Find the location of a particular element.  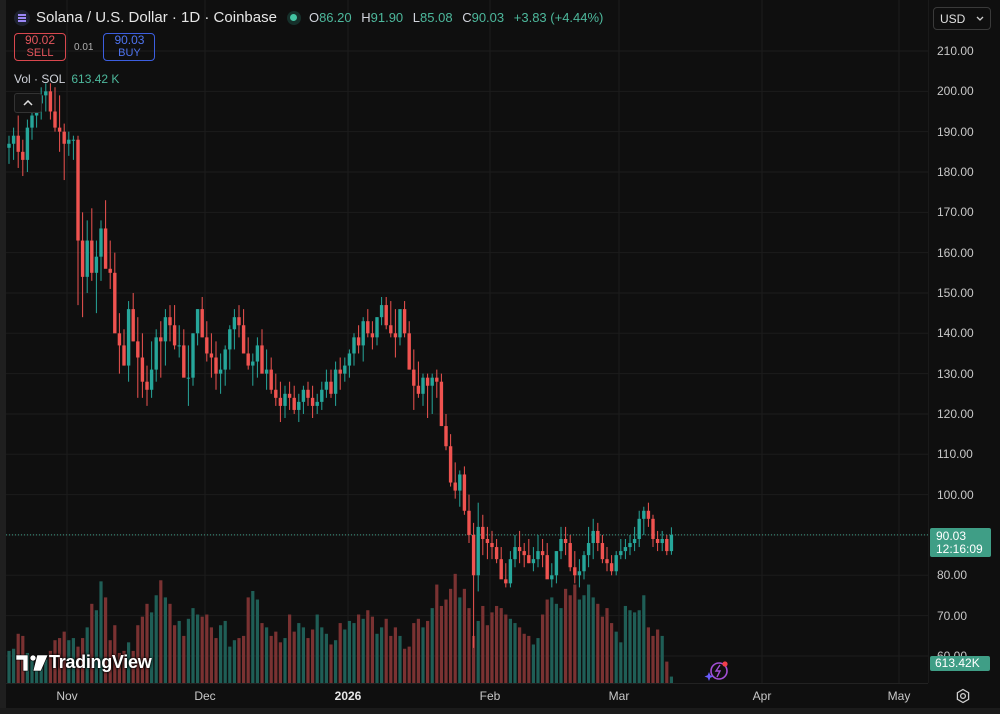

volume-label: Vol · SOL is located at coordinates (40, 79).